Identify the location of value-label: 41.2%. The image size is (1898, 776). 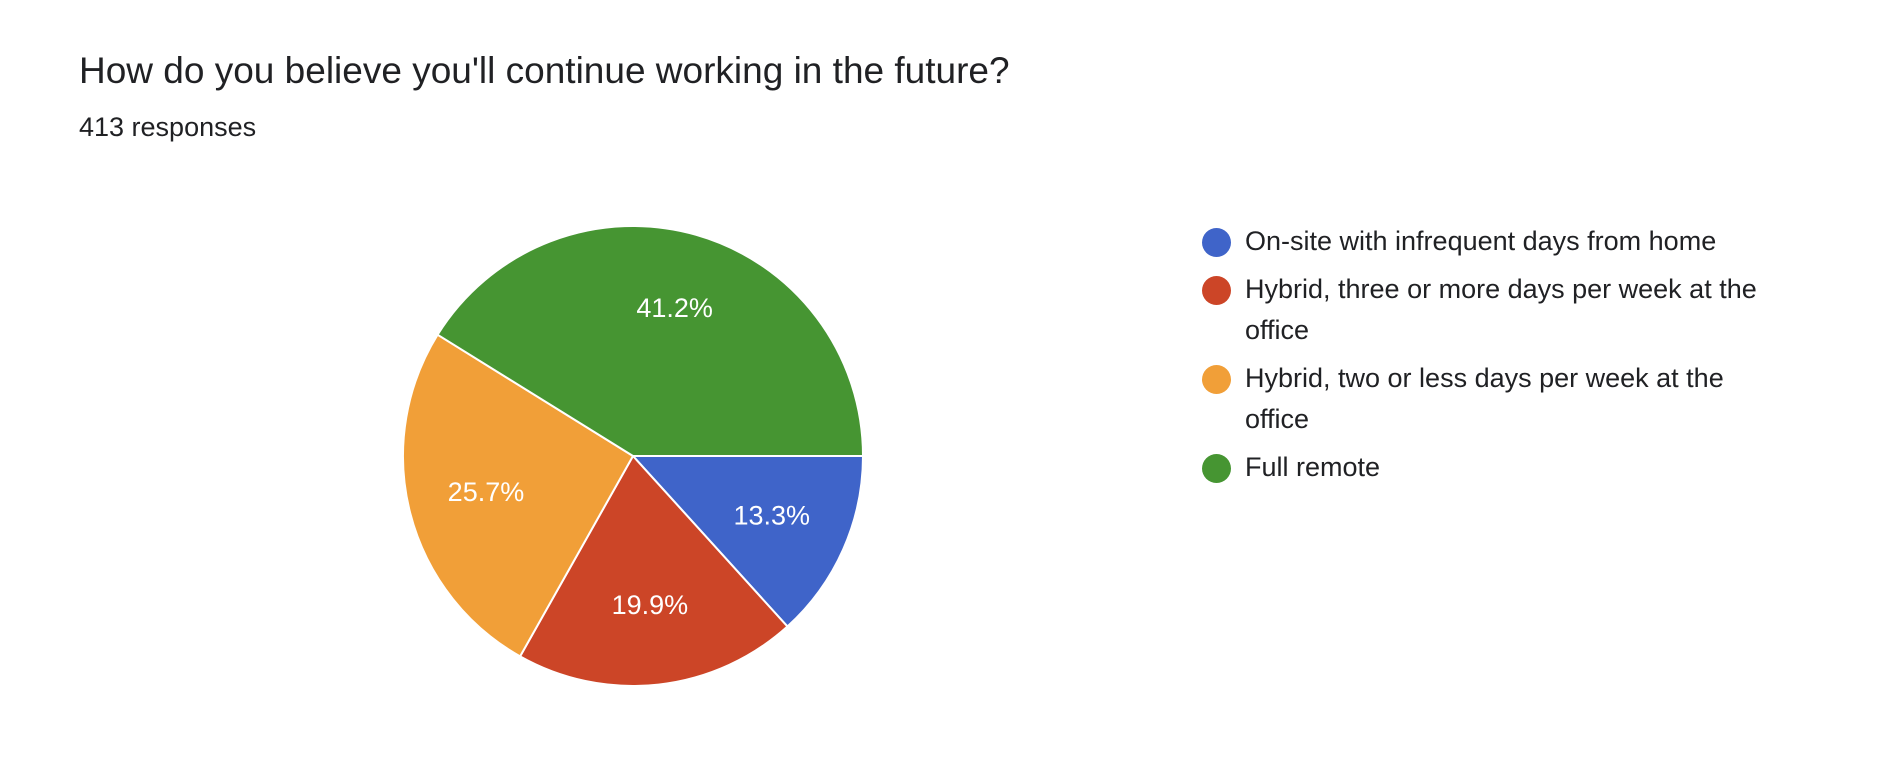
(674, 308).